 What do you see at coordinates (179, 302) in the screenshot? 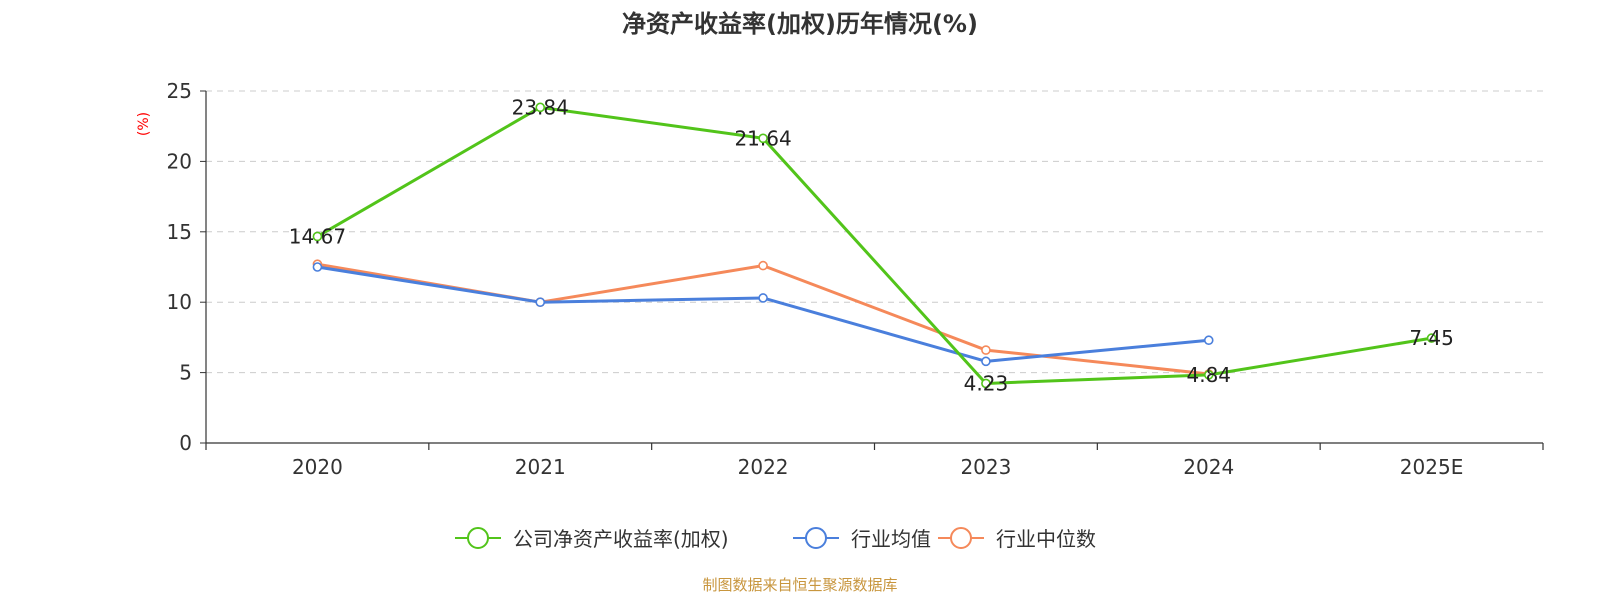
I see `y-tick-label: 10` at bounding box center [179, 302].